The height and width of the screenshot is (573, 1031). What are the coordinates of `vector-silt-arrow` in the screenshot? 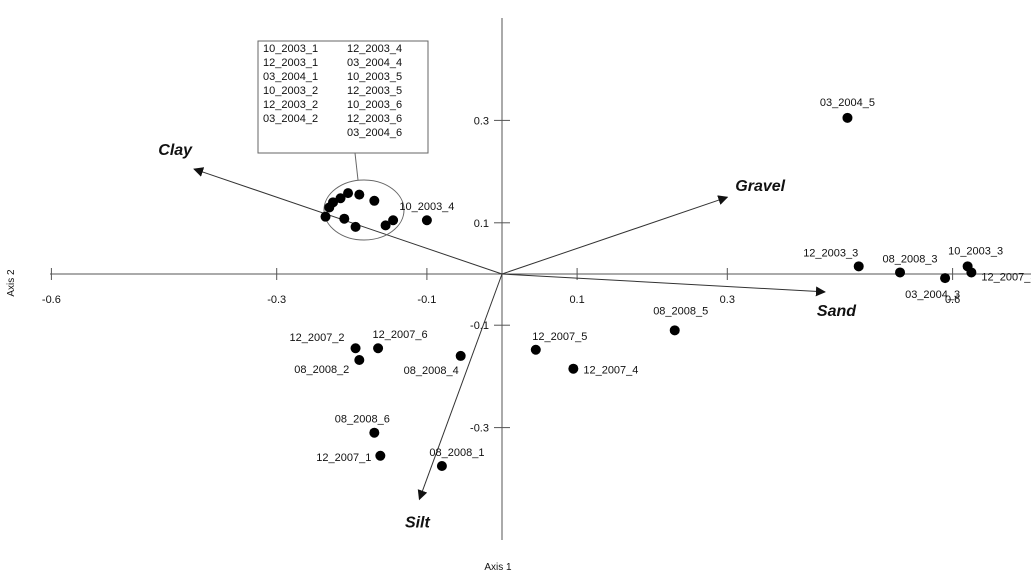 It's located at (460, 387).